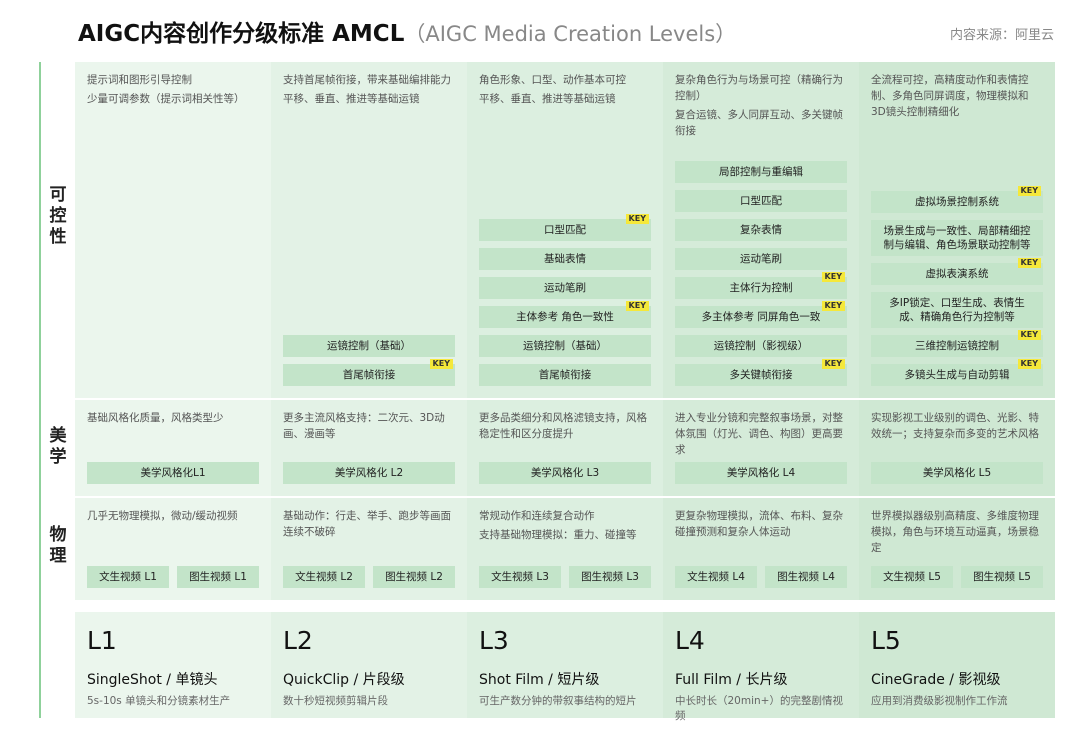 The width and height of the screenshot is (1080, 735). I want to click on description: 基础动作：行走、举手、跑步等画面连续不破碎, so click(367, 524).